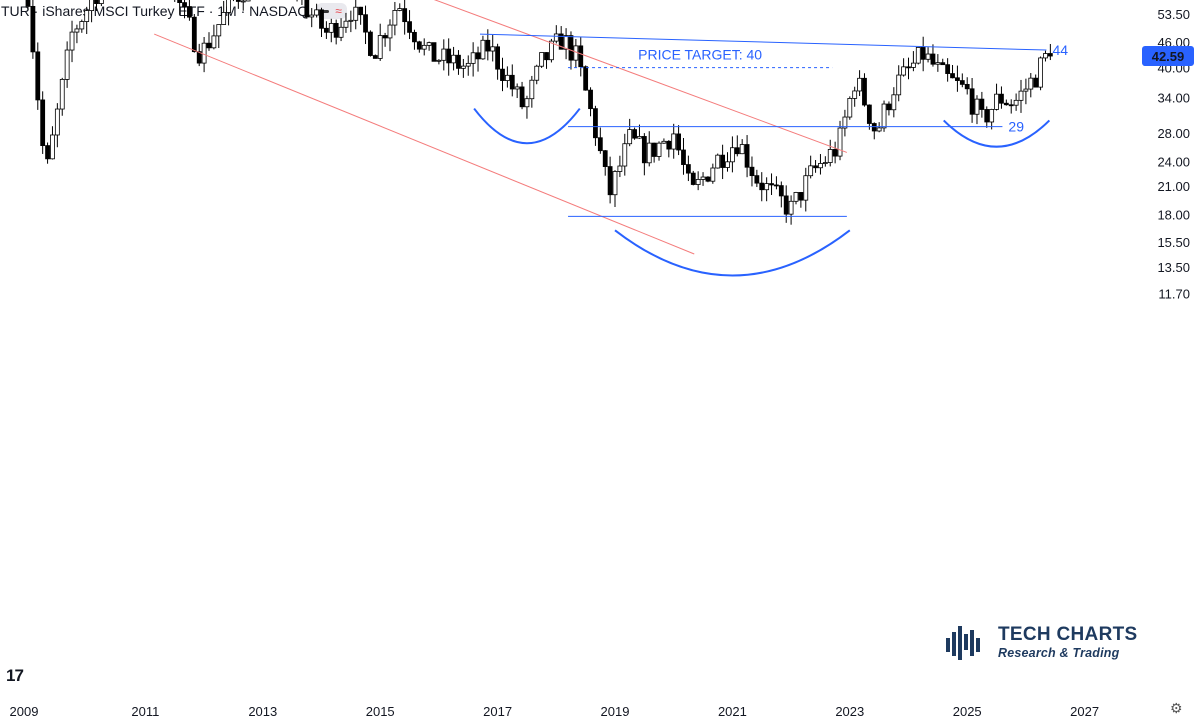  Describe the element at coordinates (555, 711) in the screenshot. I see `x-axis: 2009 2011 2013 2015 2017 2019 2021 2023 2025 2027` at that location.